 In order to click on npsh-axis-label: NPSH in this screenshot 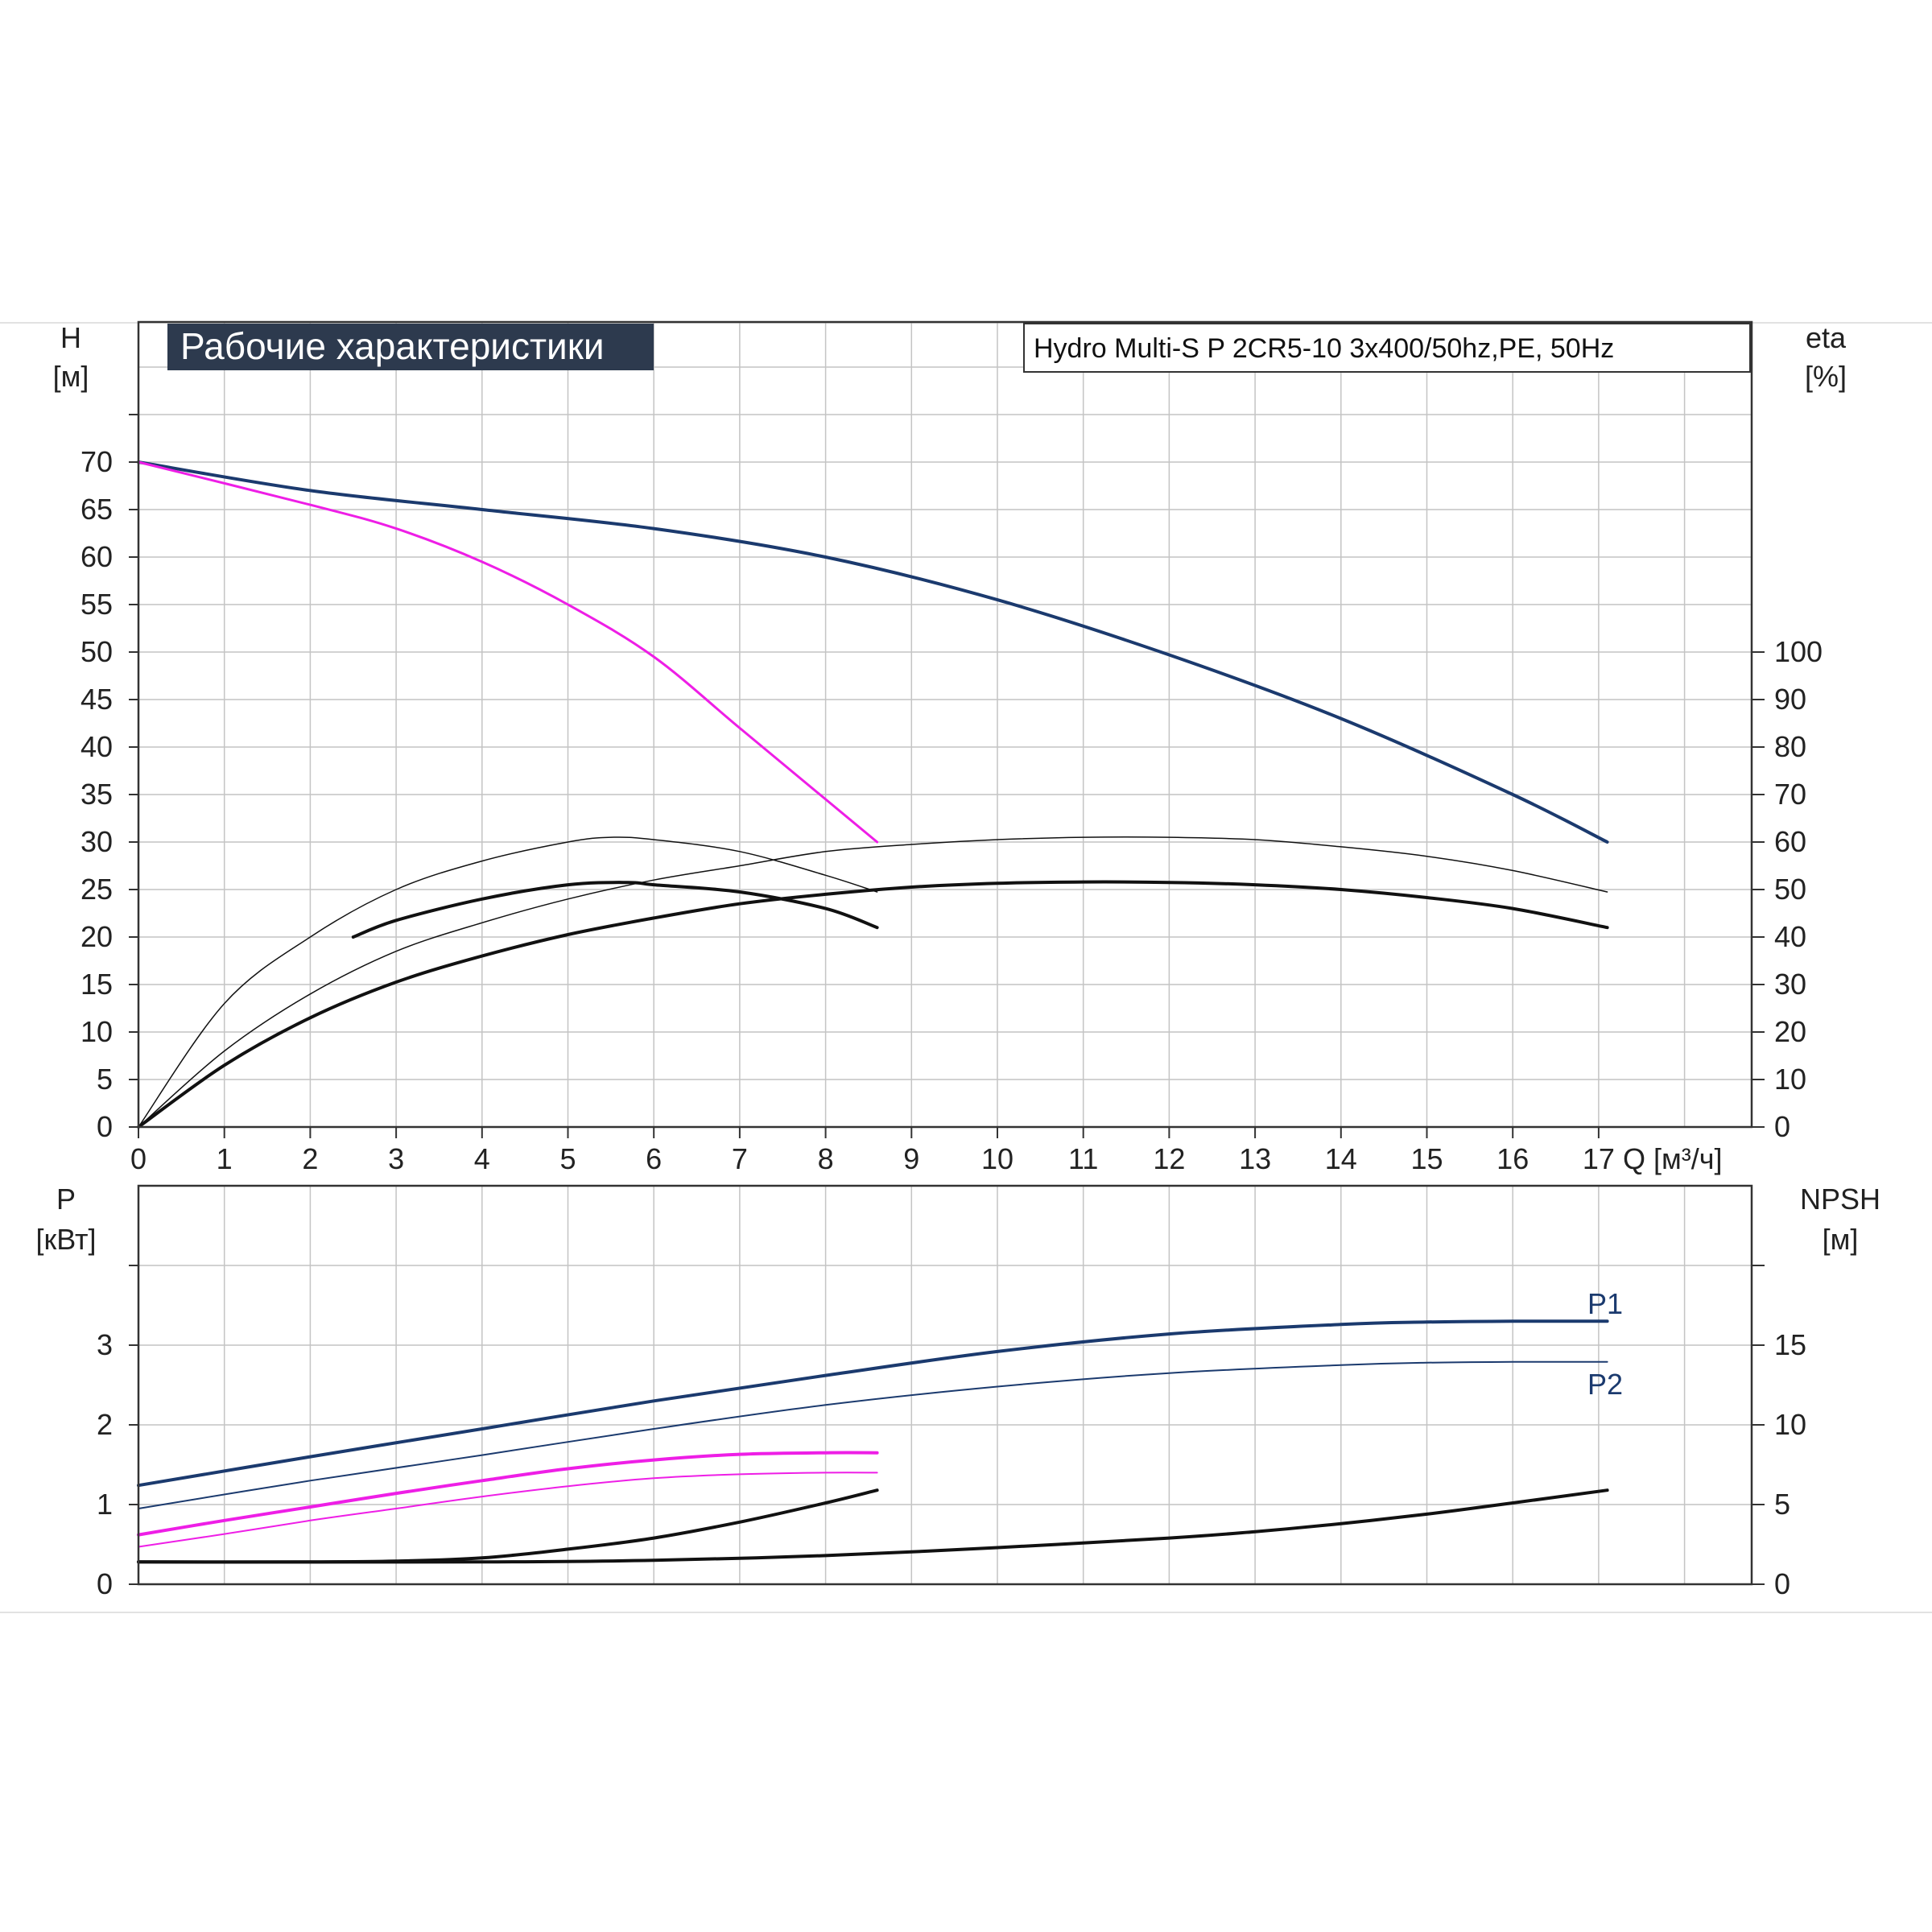, I will do `click(1840, 1199)`.